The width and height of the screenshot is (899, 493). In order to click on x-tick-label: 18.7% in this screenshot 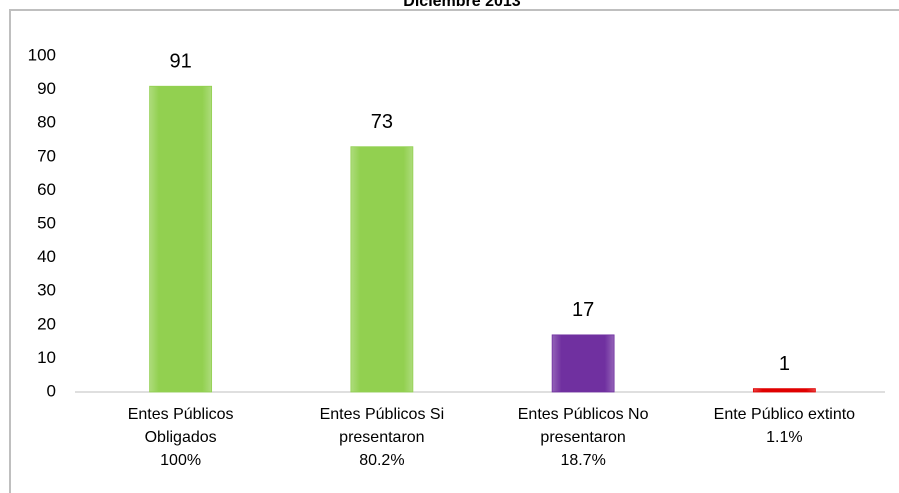, I will do `click(582, 460)`.